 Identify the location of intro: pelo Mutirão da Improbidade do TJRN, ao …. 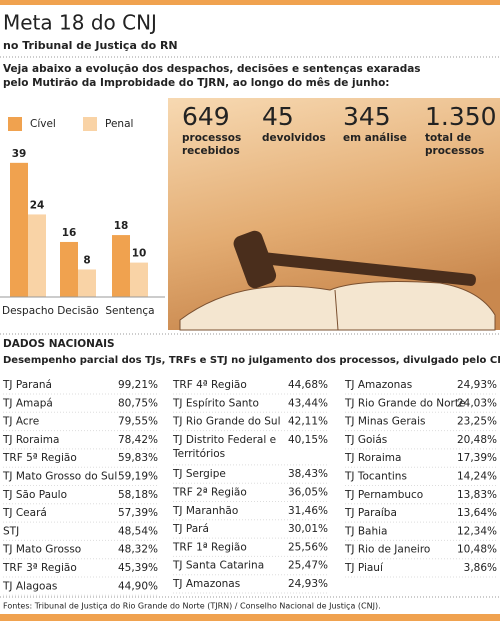
(196, 83).